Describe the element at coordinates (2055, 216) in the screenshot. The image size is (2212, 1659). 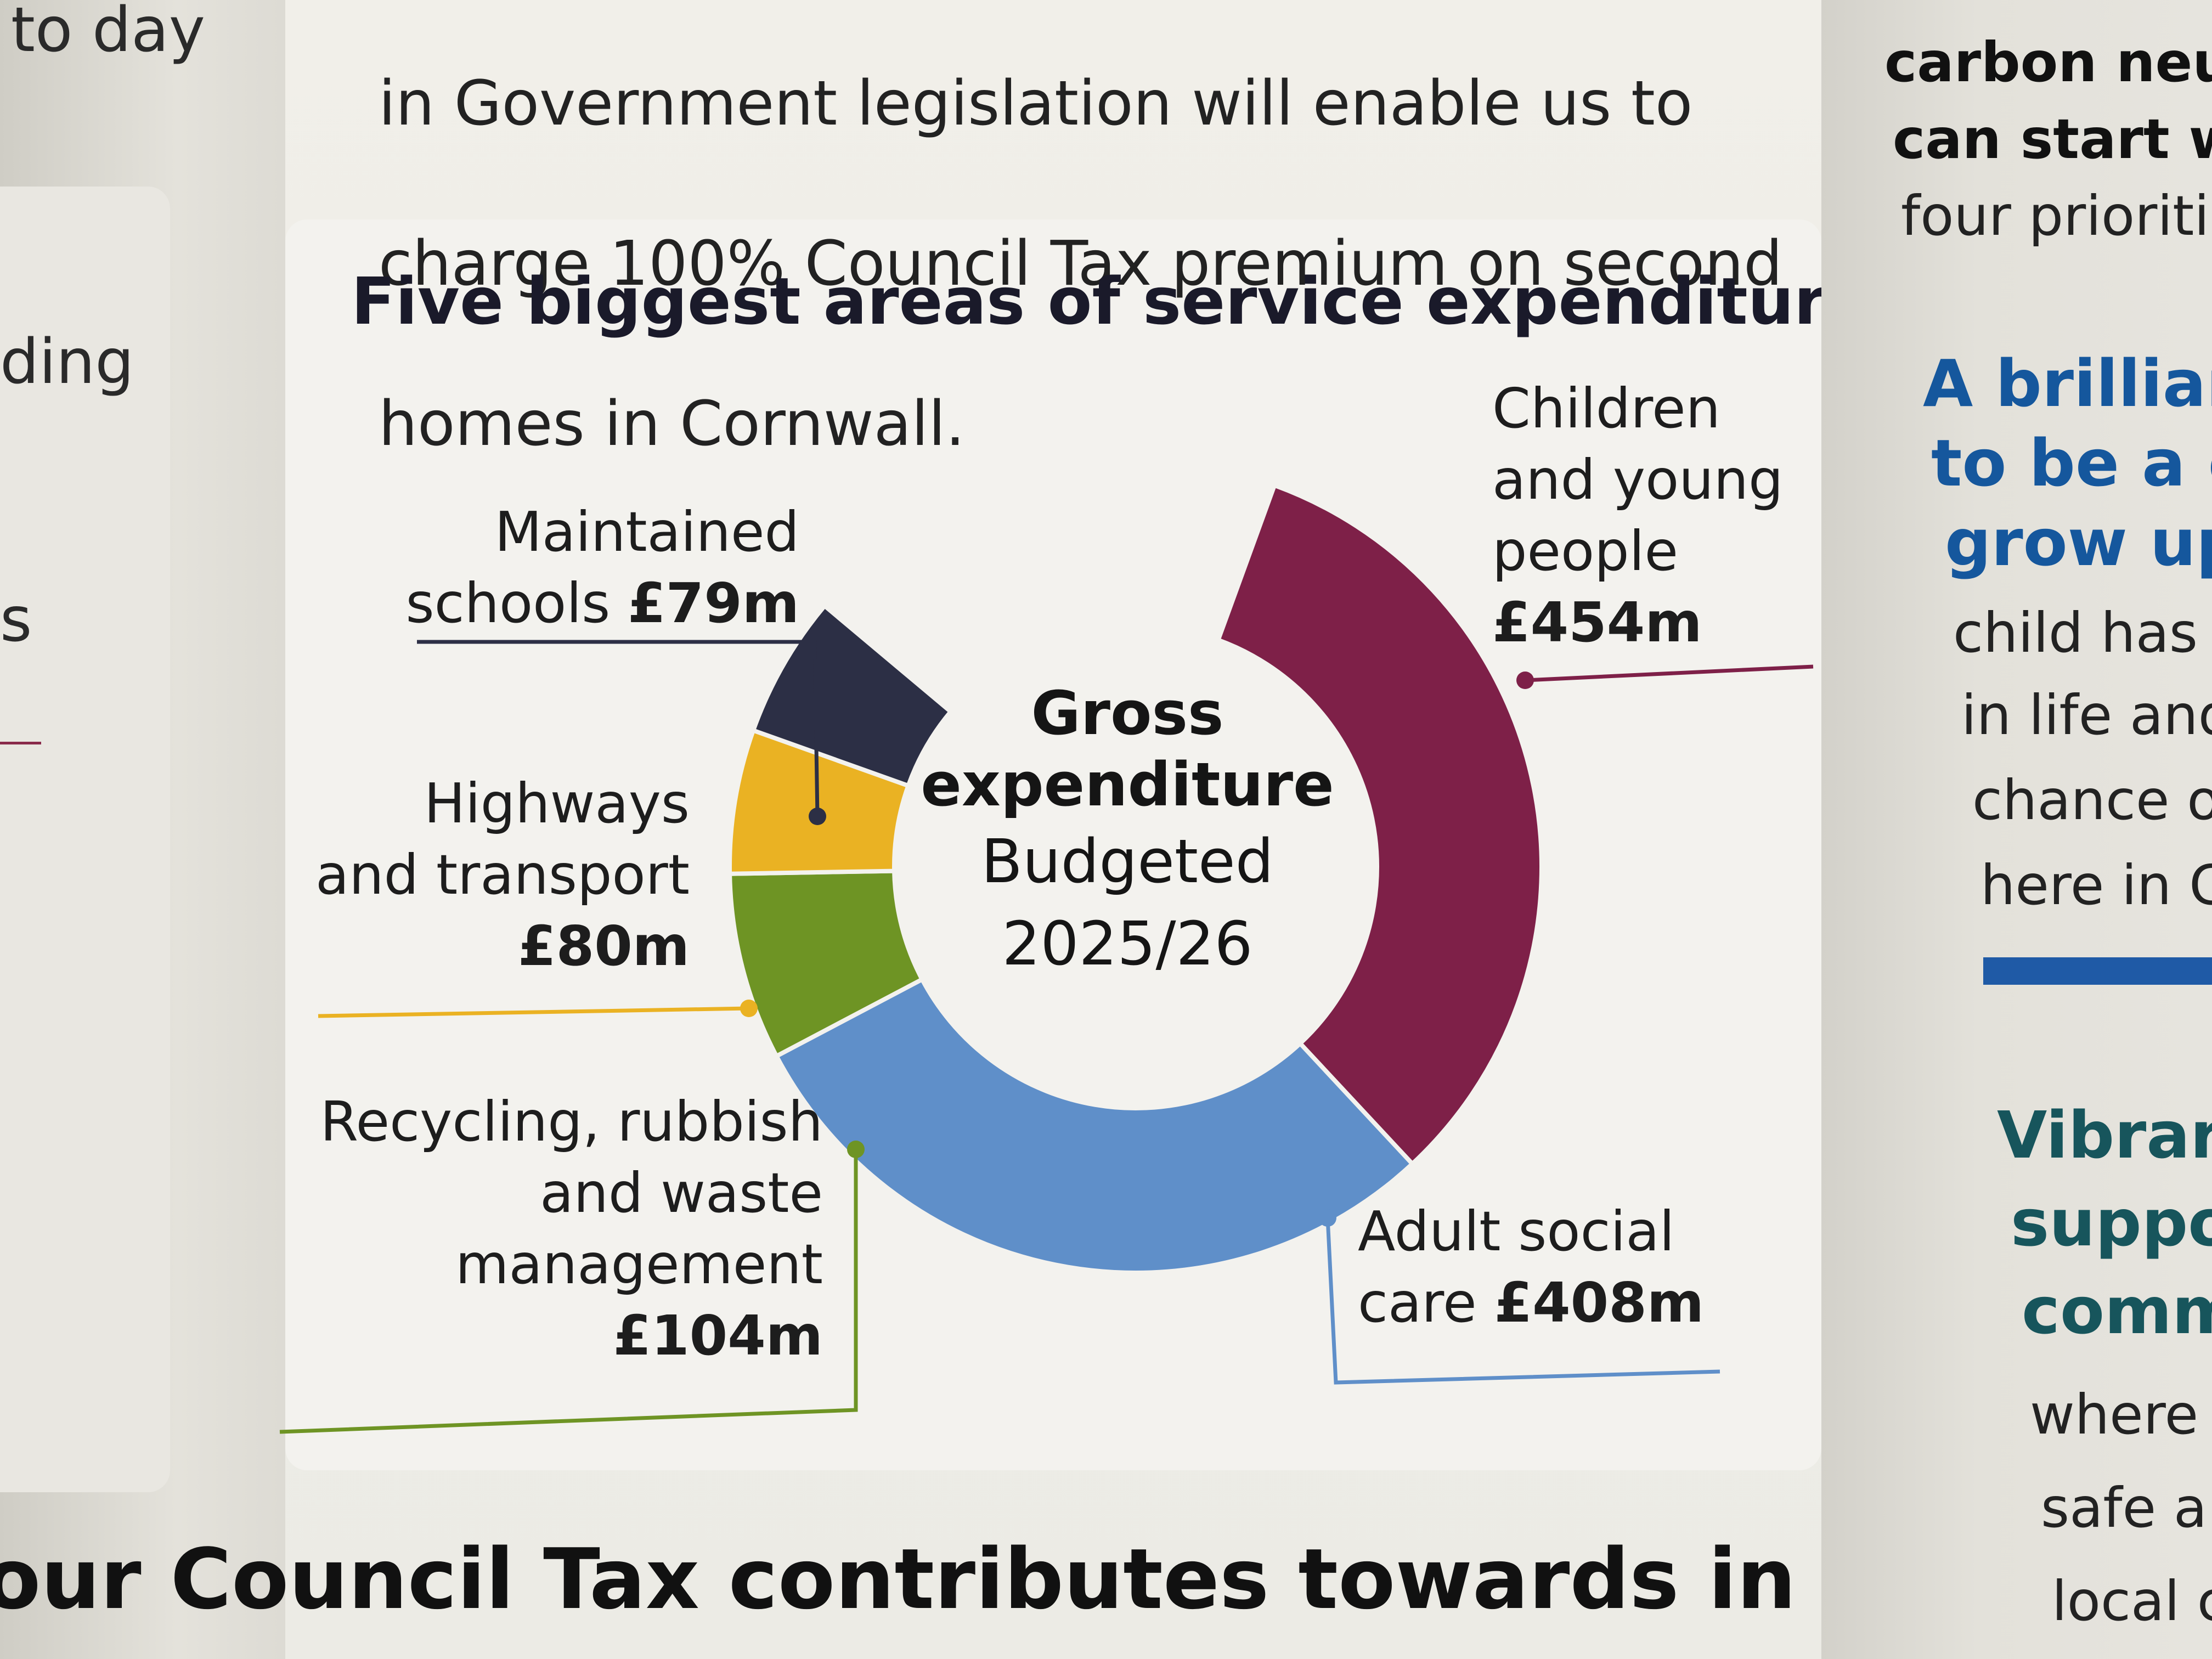
I see `right-line-priorities: four prioriti` at that location.